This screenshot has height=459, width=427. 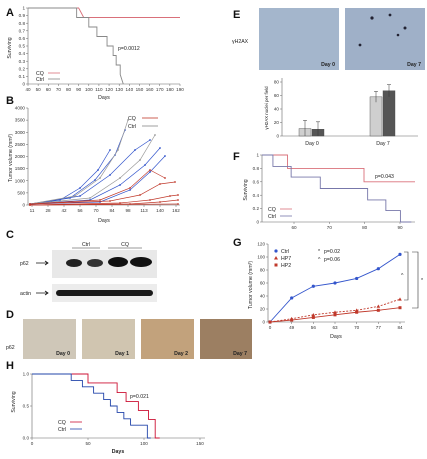 I want to click on panel-g-xtick-label: 84, so click(x=400, y=327).